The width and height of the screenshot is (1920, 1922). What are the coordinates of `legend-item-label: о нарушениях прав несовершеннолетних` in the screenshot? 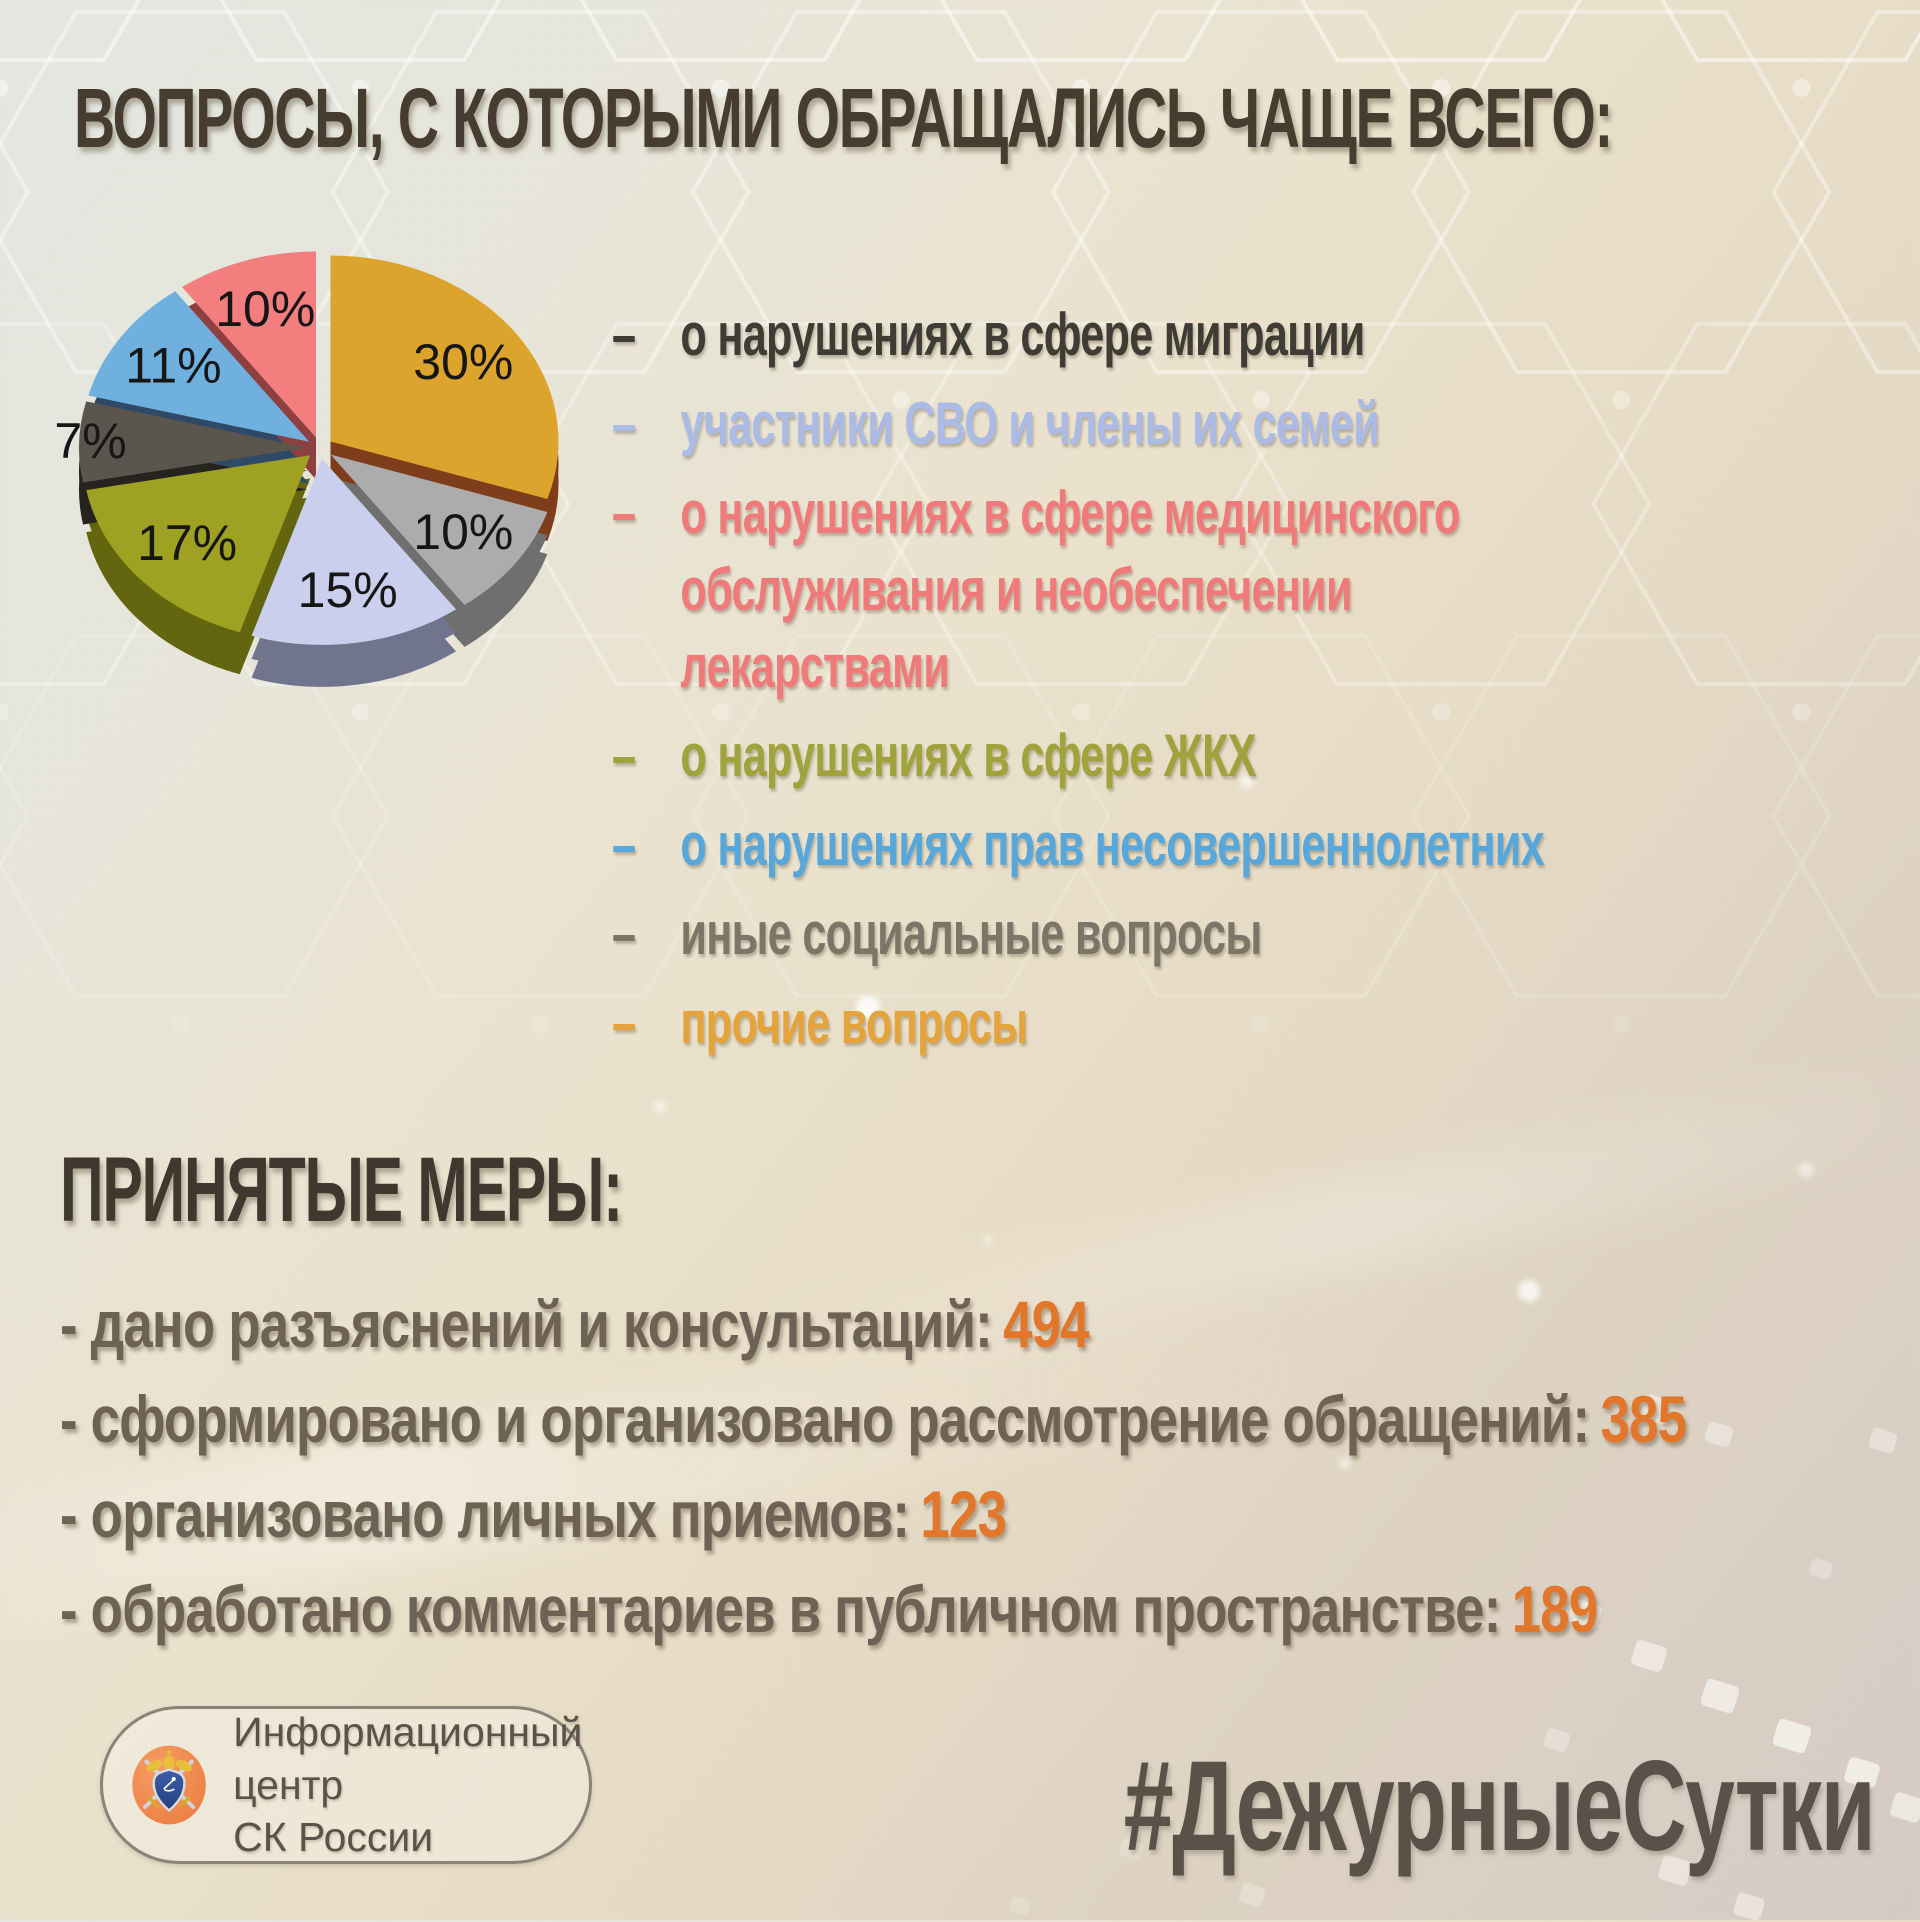 It's located at (1111, 844).